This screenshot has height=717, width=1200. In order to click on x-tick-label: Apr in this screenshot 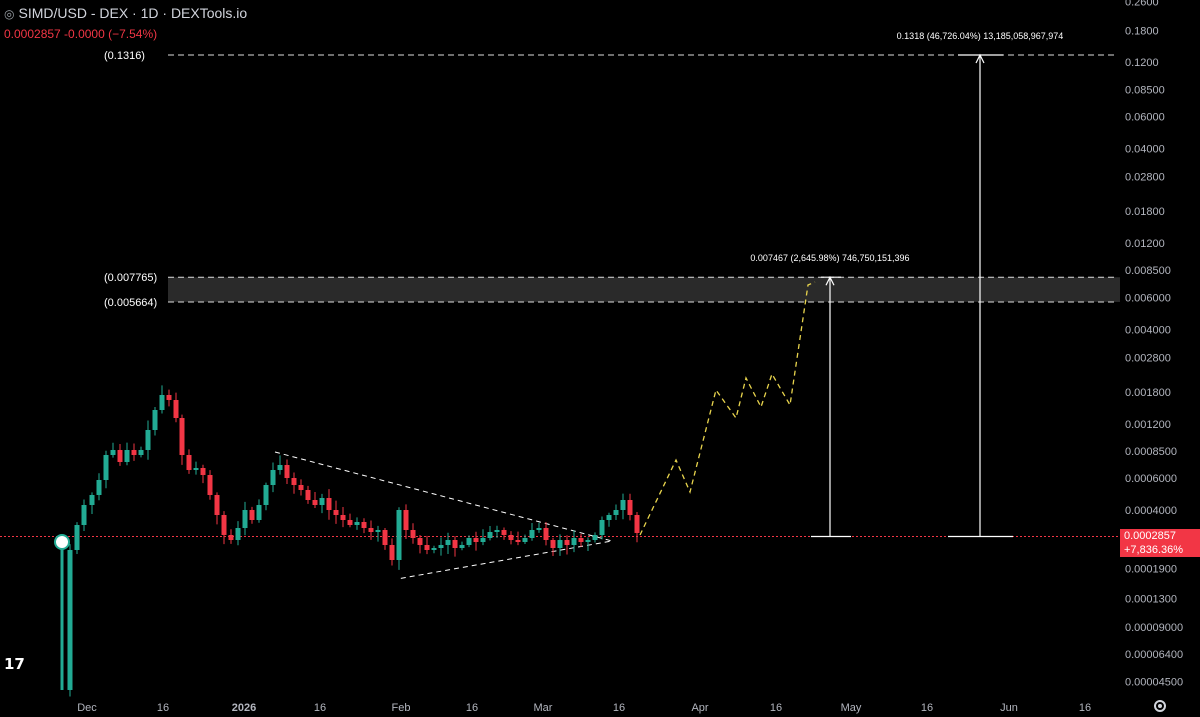, I will do `click(699, 708)`.